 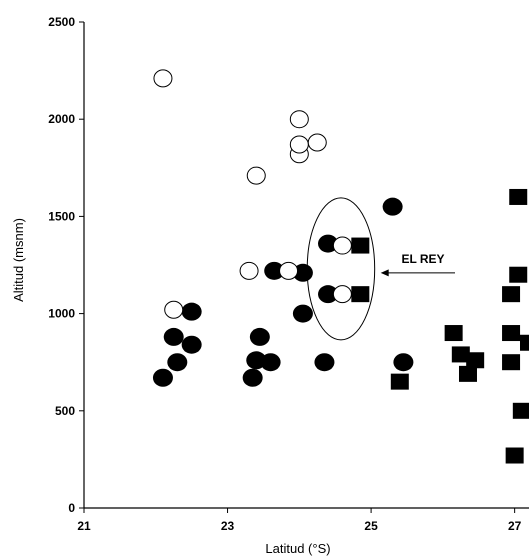 What do you see at coordinates (61, 216) in the screenshot?
I see `y-tick-label: 1500` at bounding box center [61, 216].